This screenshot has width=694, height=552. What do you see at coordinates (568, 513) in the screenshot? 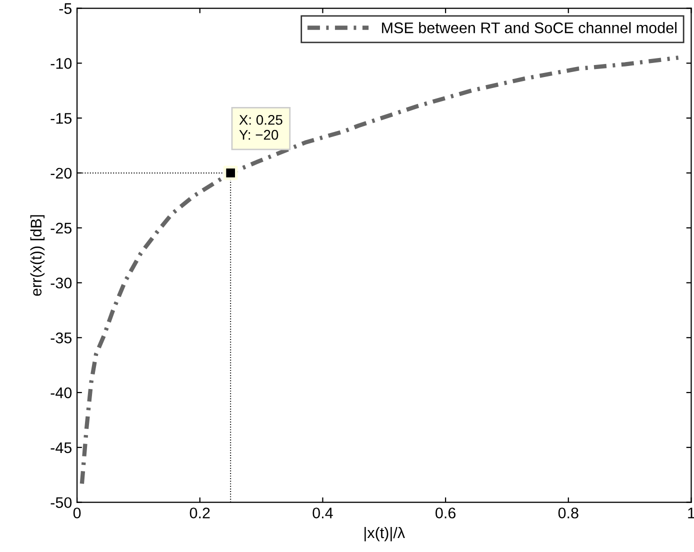
I see `x-tick-label: 0.8` at bounding box center [568, 513].